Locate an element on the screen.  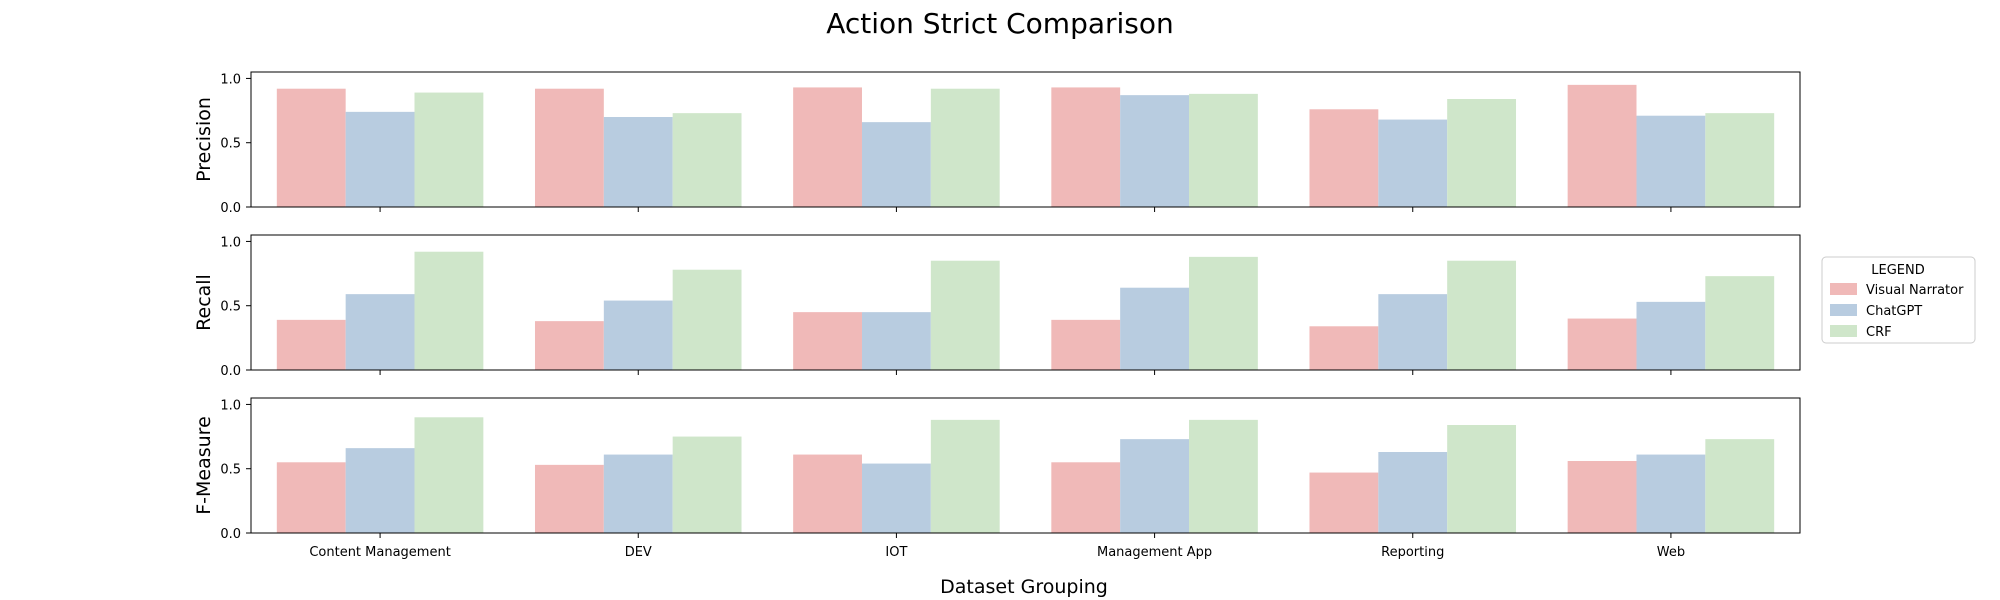
y-axis-label: Precision is located at coordinates (204, 139).